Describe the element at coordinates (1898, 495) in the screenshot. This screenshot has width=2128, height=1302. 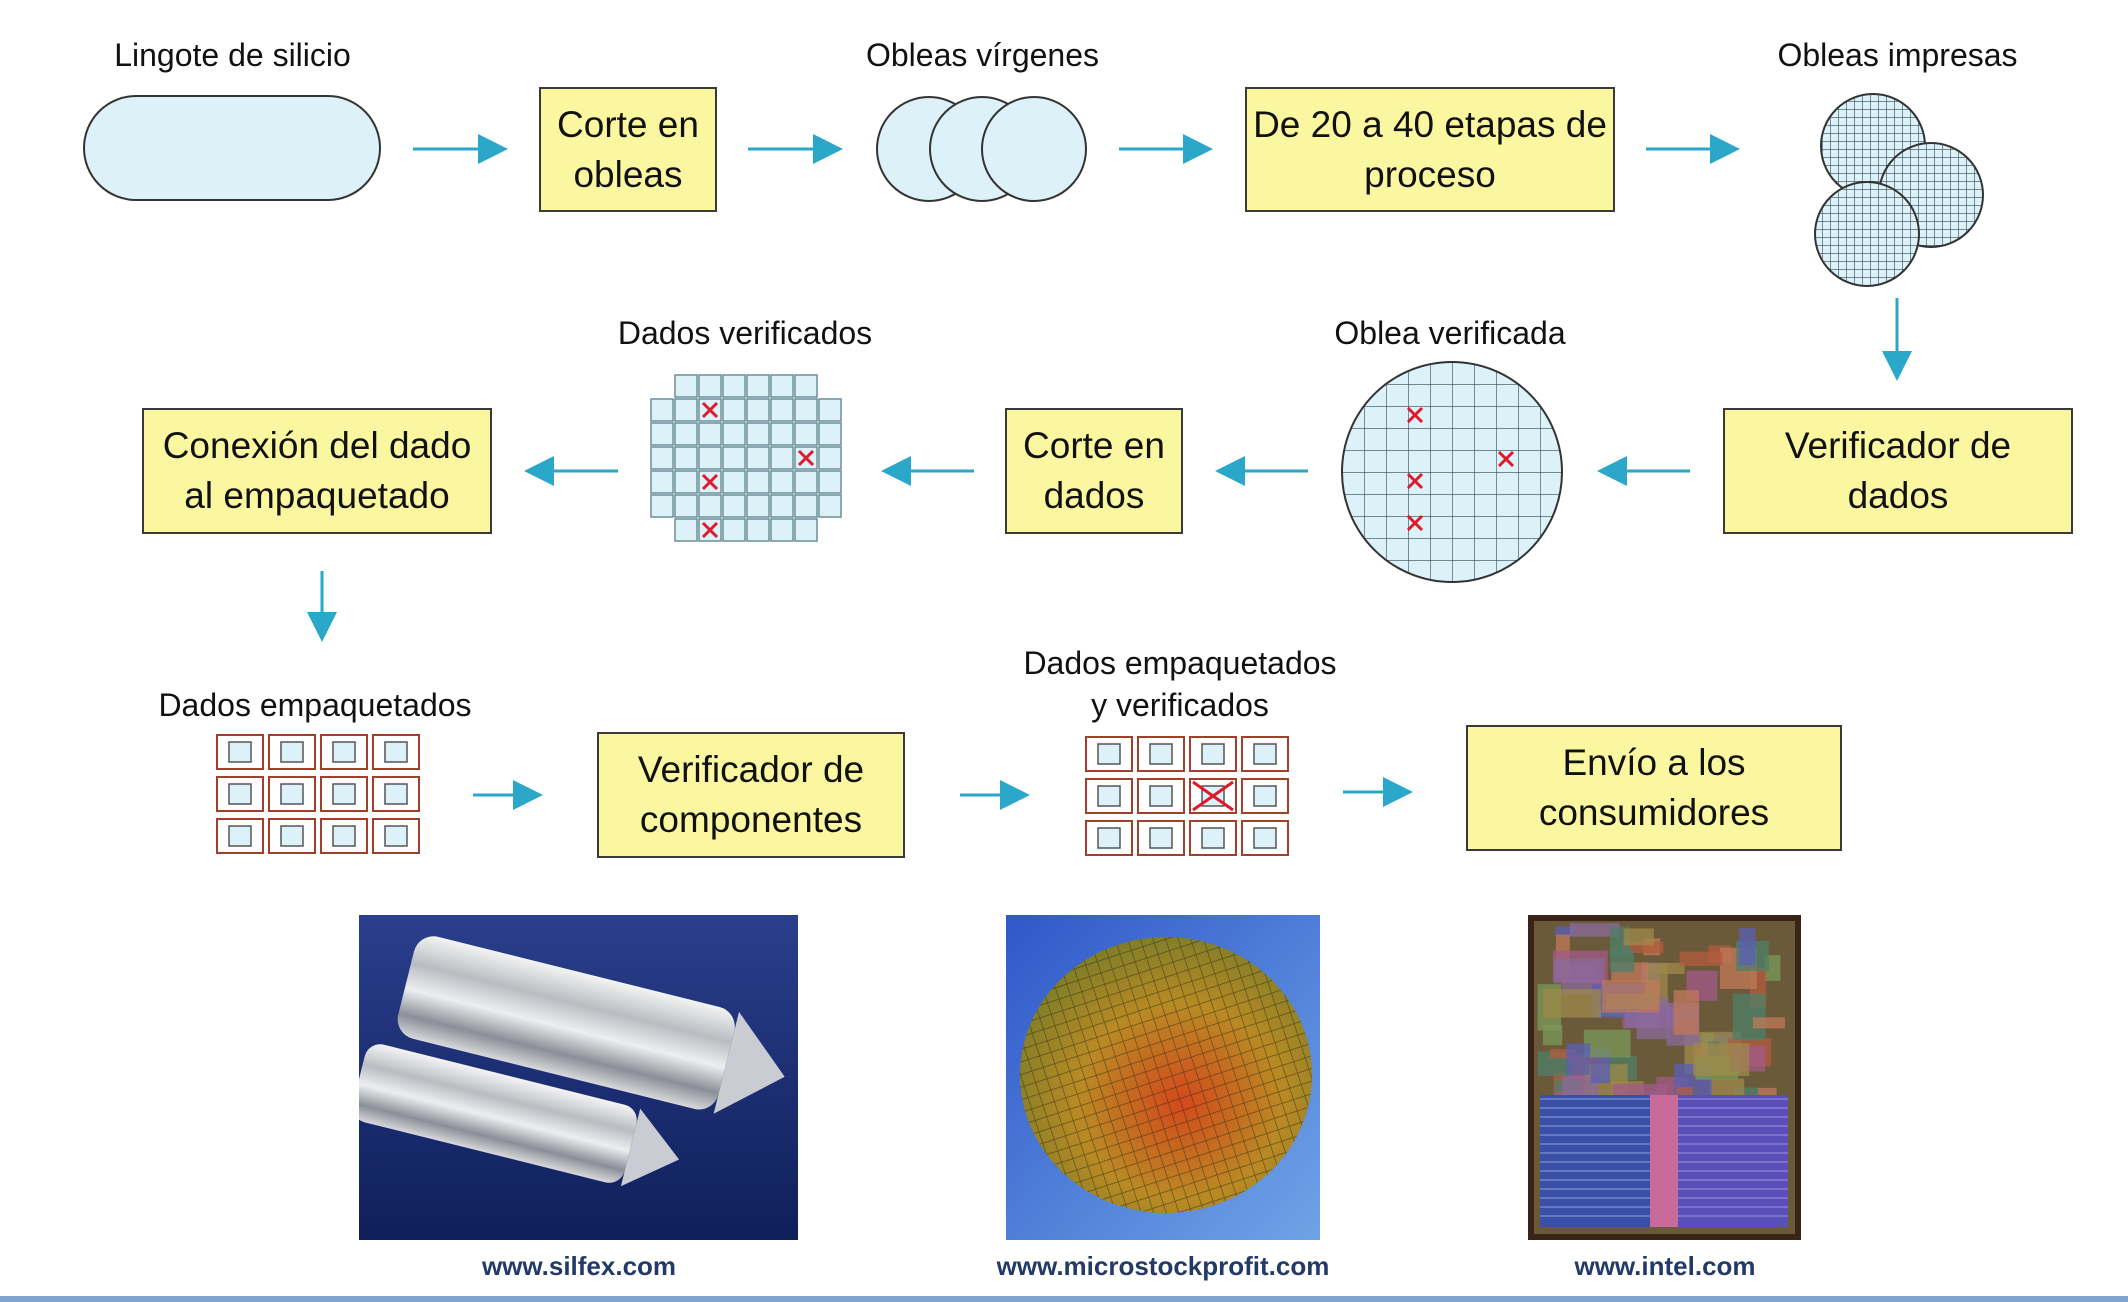
I see `step-wafer-tester-line2: dados` at that location.